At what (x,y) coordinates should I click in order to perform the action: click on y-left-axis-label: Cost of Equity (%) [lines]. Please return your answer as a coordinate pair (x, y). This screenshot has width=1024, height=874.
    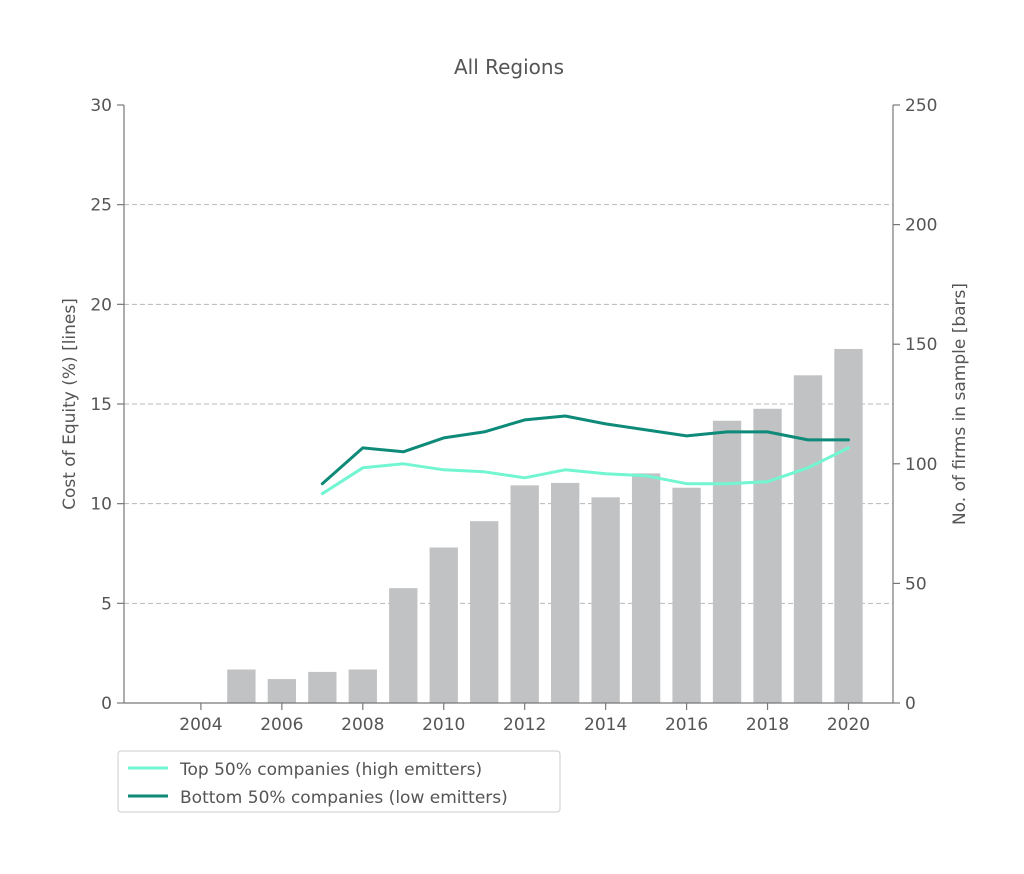
    Looking at the image, I should click on (70, 404).